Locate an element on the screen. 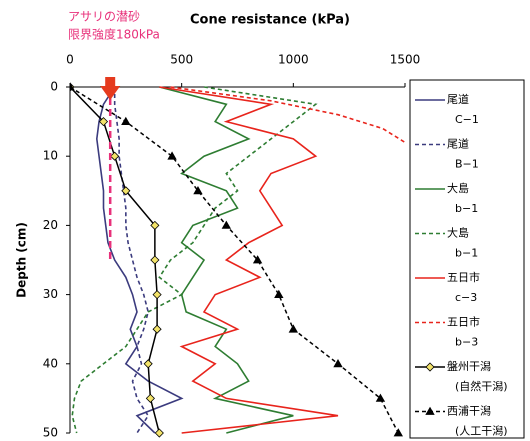  x-tick-label: 1000 is located at coordinates (293, 60).